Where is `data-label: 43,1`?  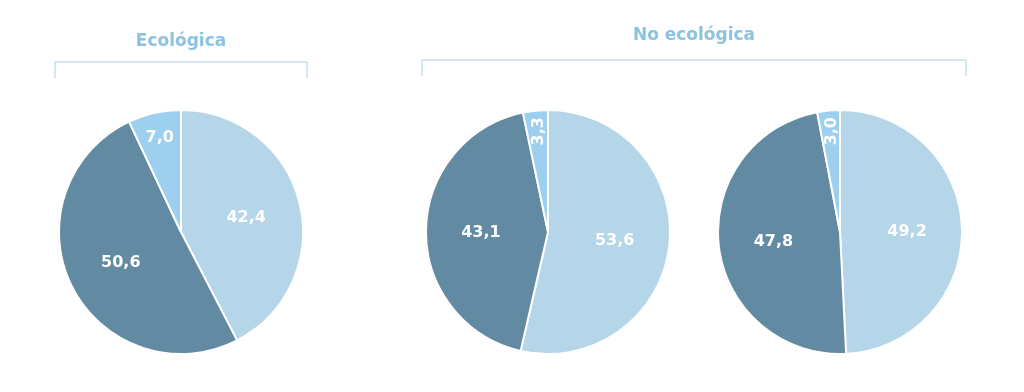 data-label: 43,1 is located at coordinates (481, 231).